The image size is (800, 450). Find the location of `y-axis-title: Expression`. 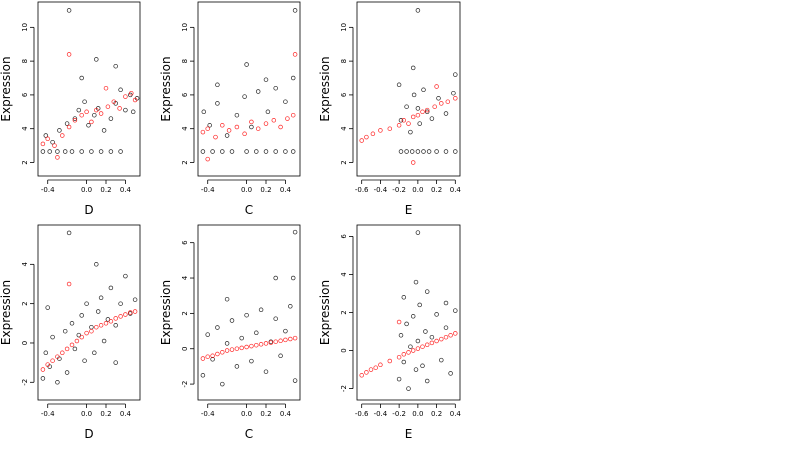

y-axis-title: Expression is located at coordinates (6, 312).